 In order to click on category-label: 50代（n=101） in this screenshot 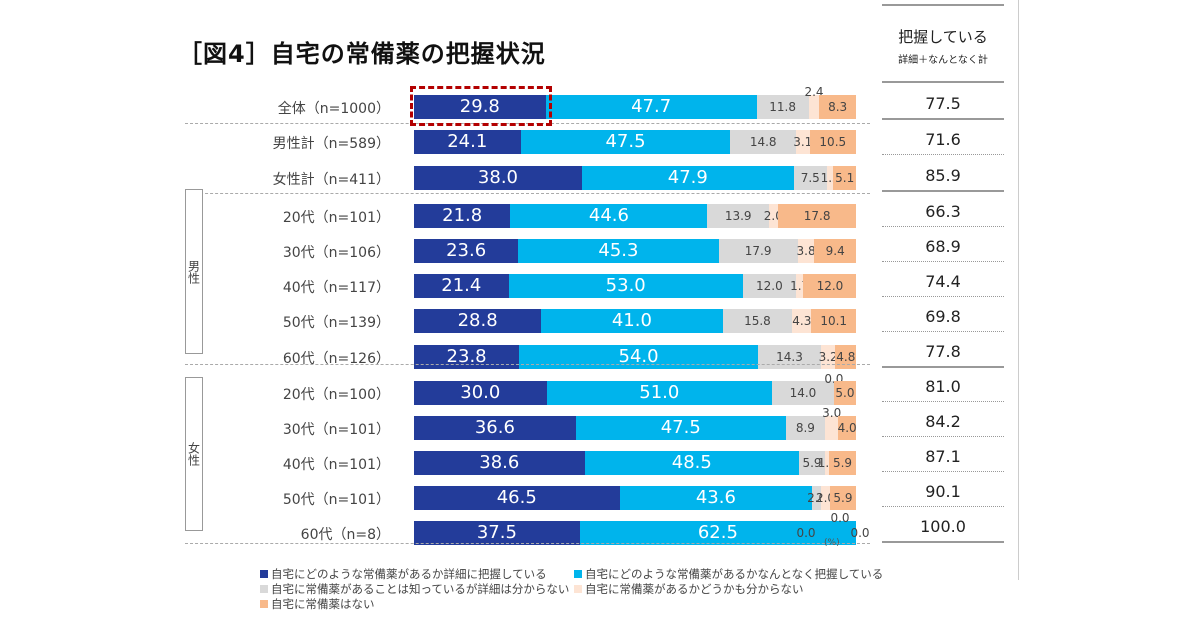, I will do `click(336, 500)`.